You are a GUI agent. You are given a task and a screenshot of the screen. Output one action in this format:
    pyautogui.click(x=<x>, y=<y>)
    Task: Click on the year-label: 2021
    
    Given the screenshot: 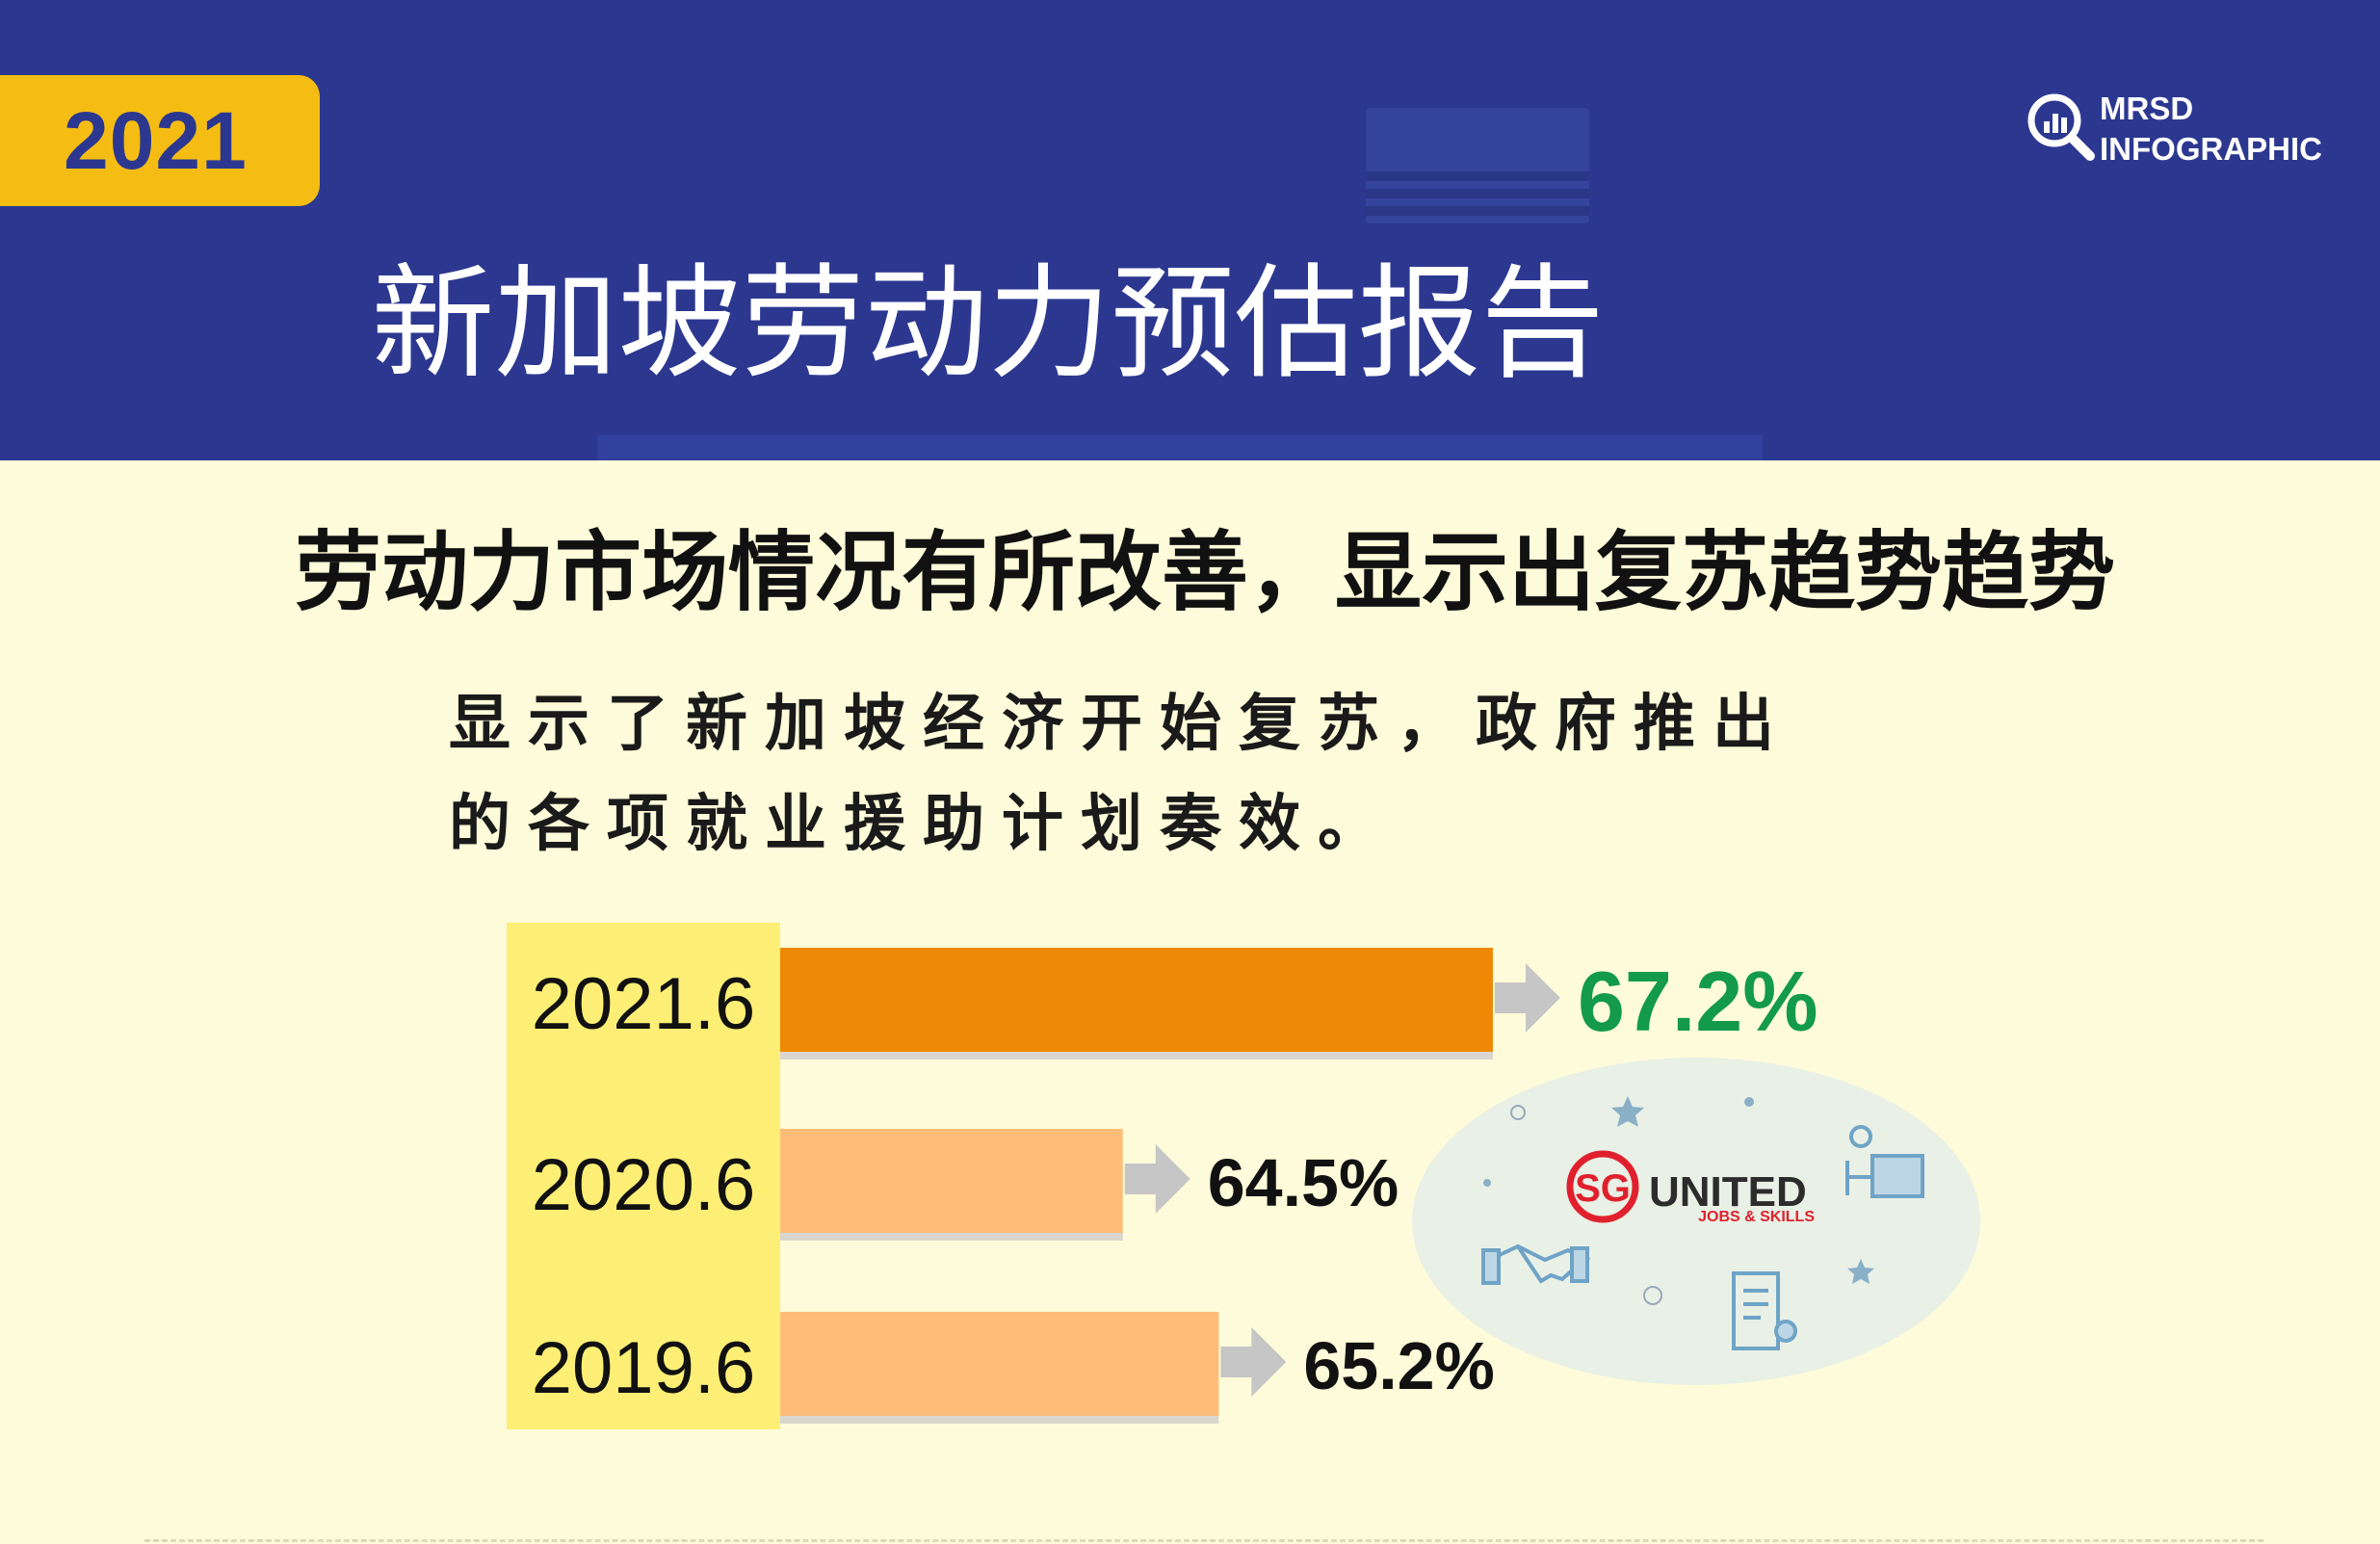 What is the action you would take?
    pyautogui.click(x=156, y=140)
    